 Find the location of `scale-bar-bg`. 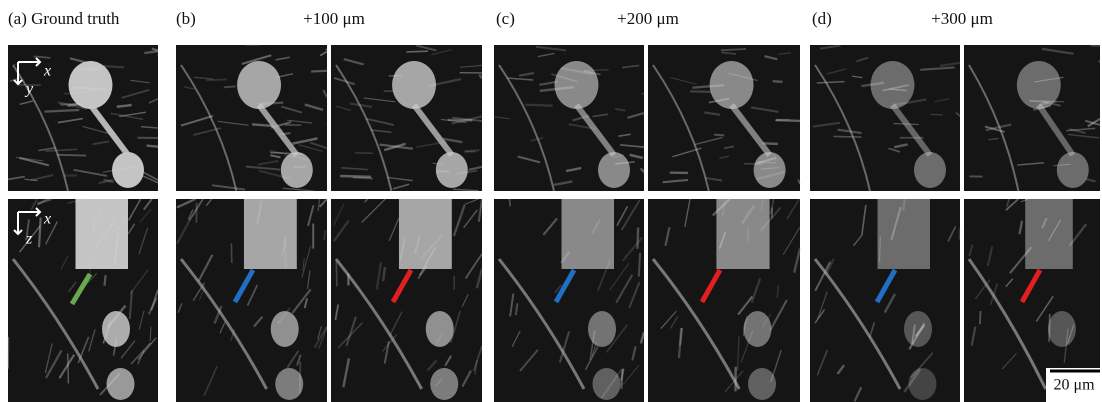

scale-bar-bg is located at coordinates (1074, 385).